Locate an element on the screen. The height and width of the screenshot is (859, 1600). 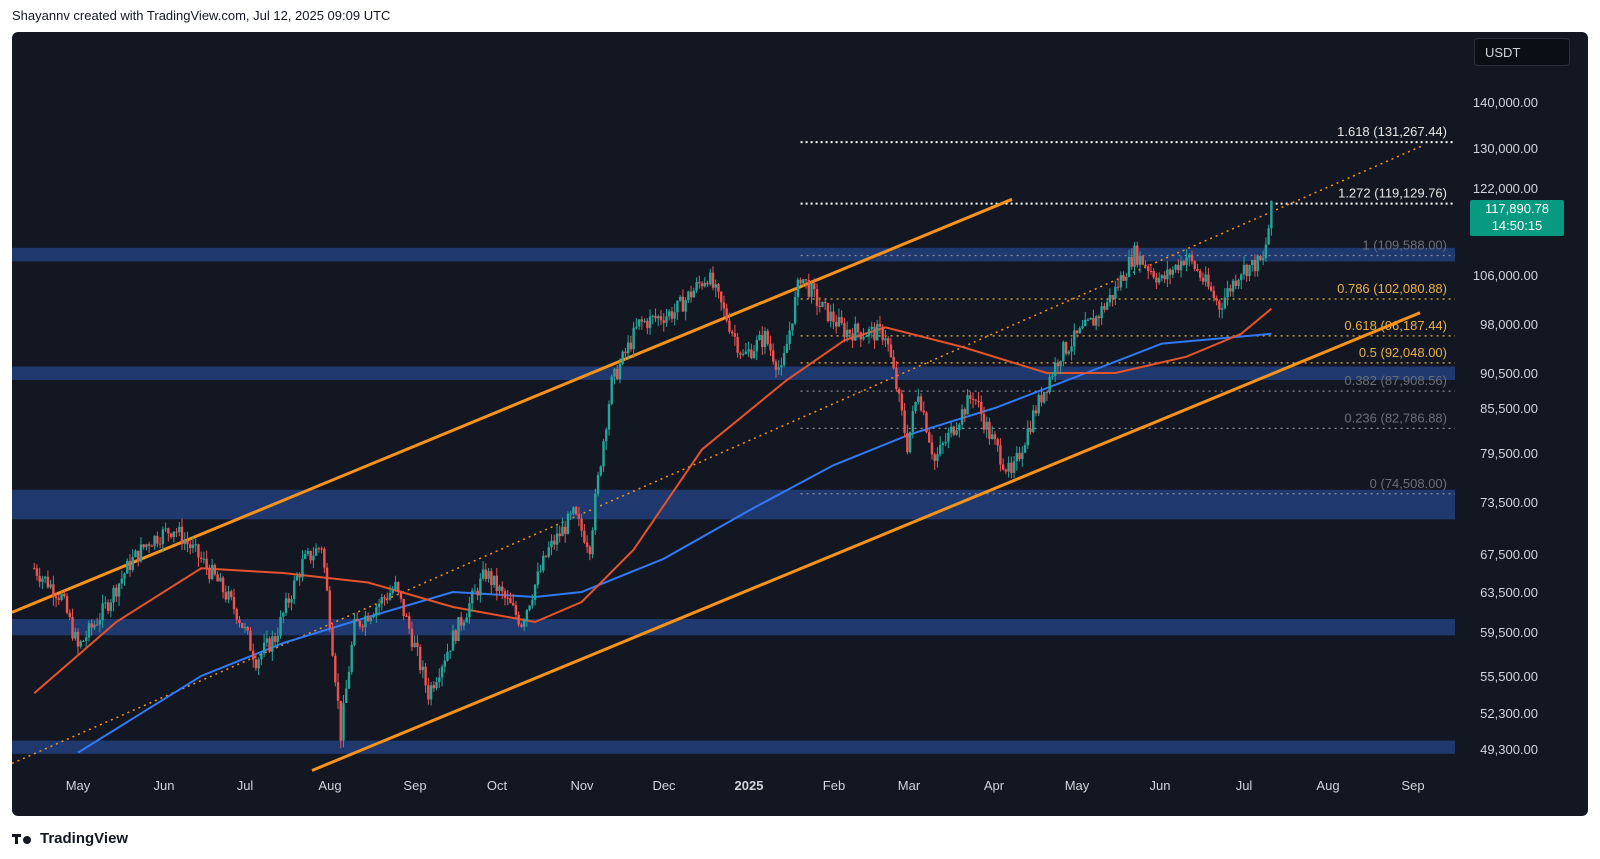
y-tick-label: 85,500.00 is located at coordinates (1509, 408).